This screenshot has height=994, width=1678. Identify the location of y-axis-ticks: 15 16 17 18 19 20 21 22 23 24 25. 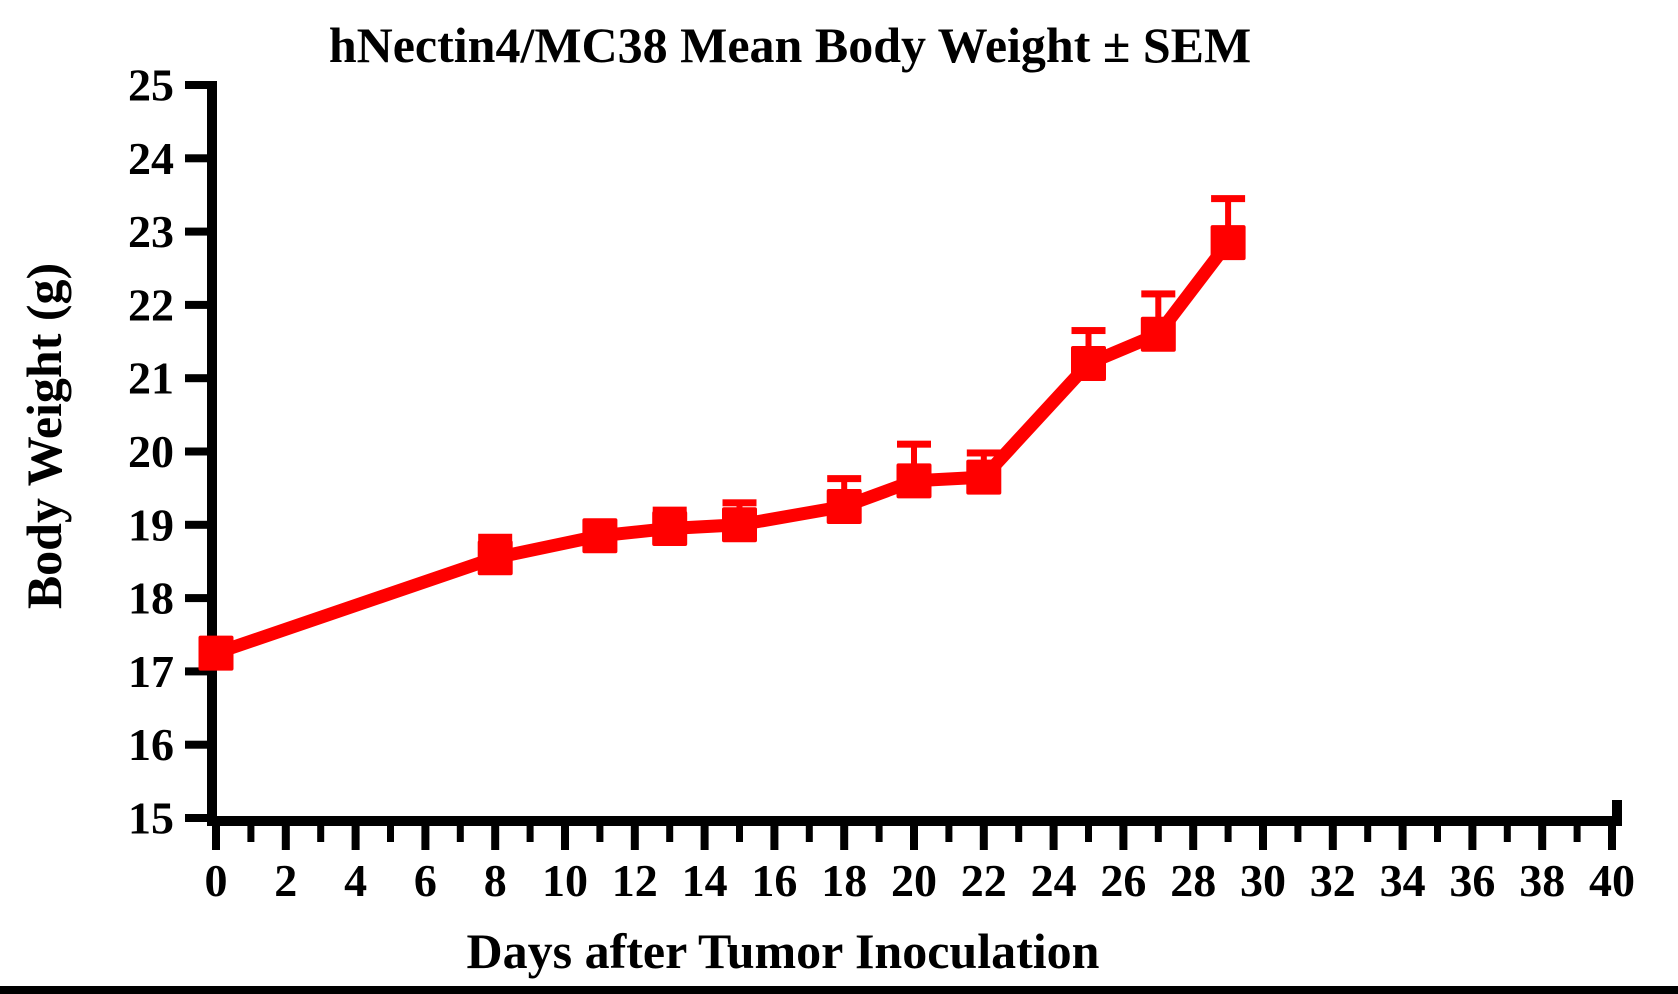
(167, 452).